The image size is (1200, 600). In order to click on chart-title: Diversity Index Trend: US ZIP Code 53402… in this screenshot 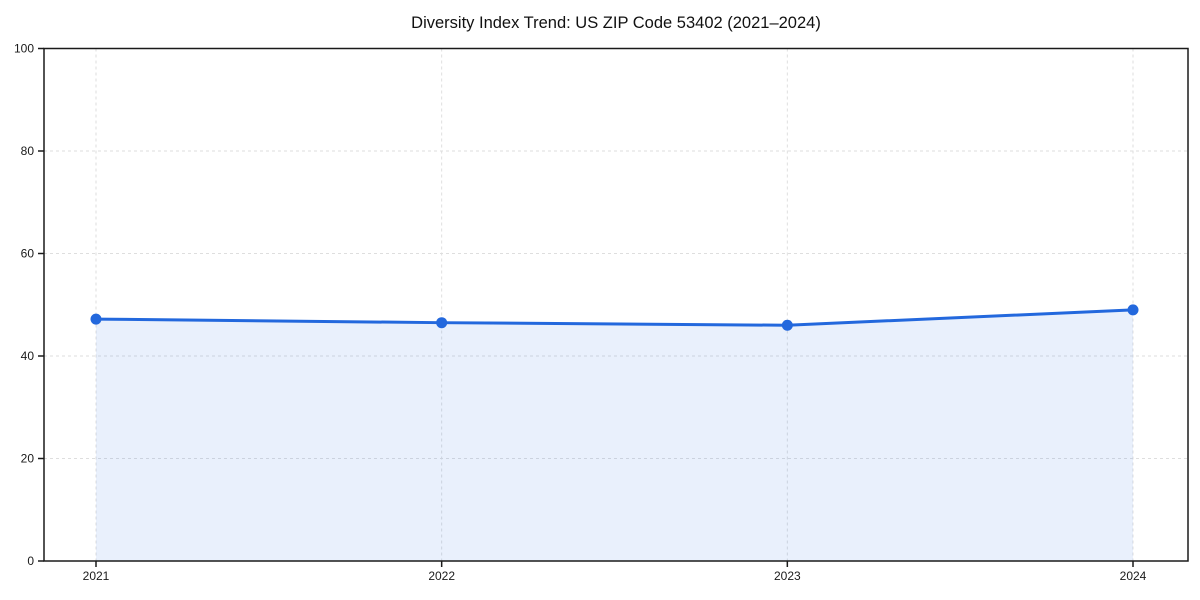, I will do `click(616, 23)`.